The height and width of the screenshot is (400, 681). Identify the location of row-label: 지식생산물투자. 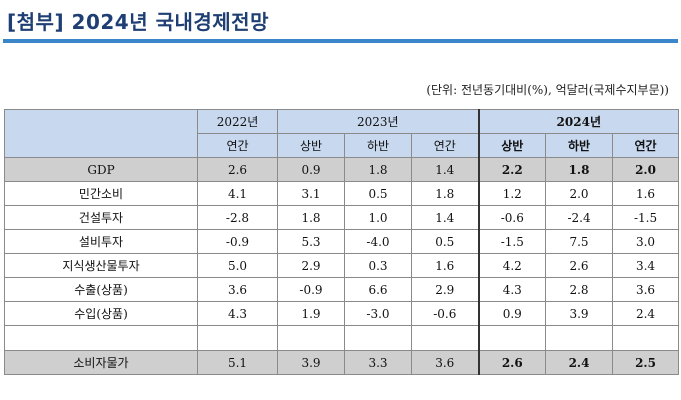
(101, 265).